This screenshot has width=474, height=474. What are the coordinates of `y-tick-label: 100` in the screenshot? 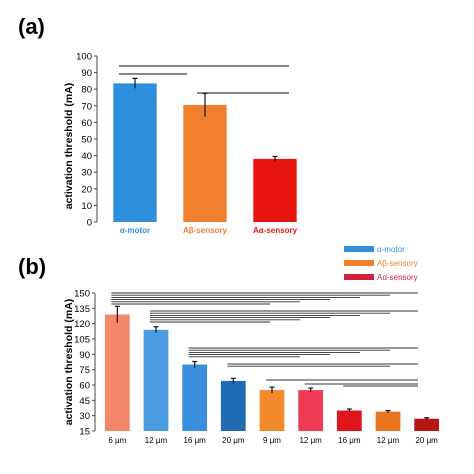 It's located at (84, 57).